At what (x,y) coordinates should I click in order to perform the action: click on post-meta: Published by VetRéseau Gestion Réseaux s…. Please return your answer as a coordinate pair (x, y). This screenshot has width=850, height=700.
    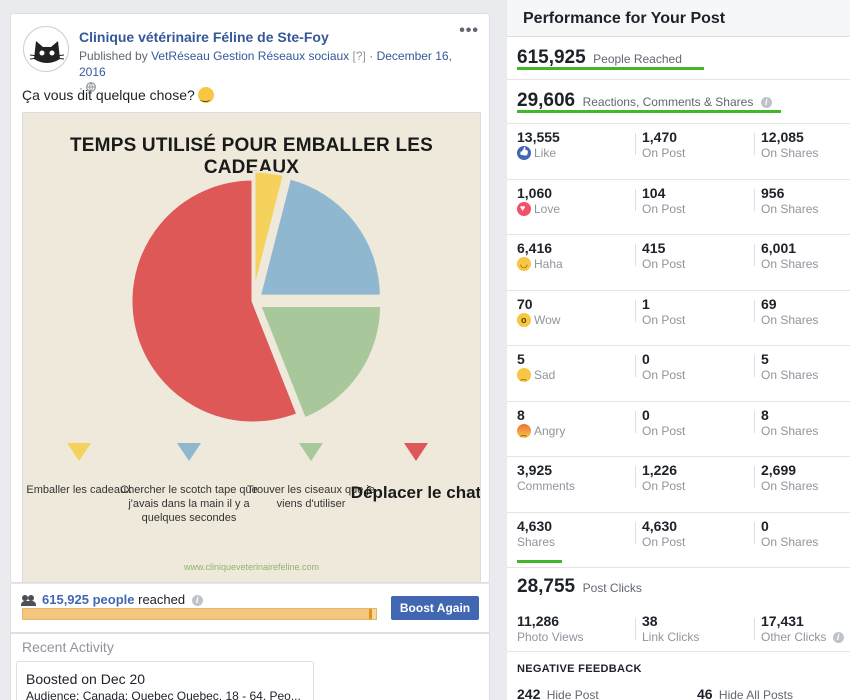
    Looking at the image, I should click on (279, 72).